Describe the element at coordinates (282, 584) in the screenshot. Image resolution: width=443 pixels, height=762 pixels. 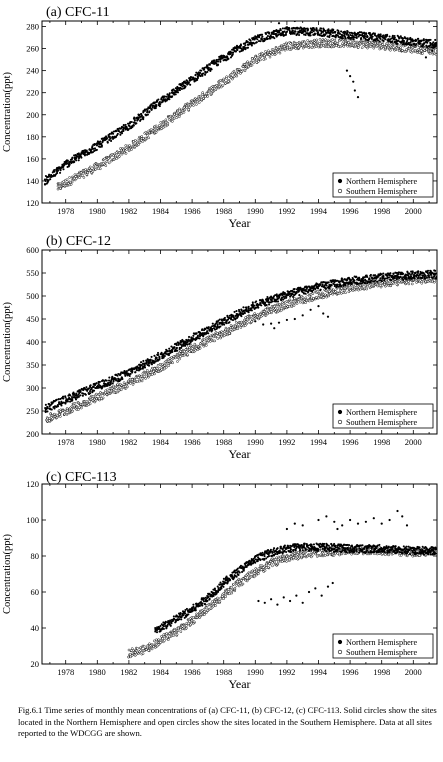
I see `data-points` at that location.